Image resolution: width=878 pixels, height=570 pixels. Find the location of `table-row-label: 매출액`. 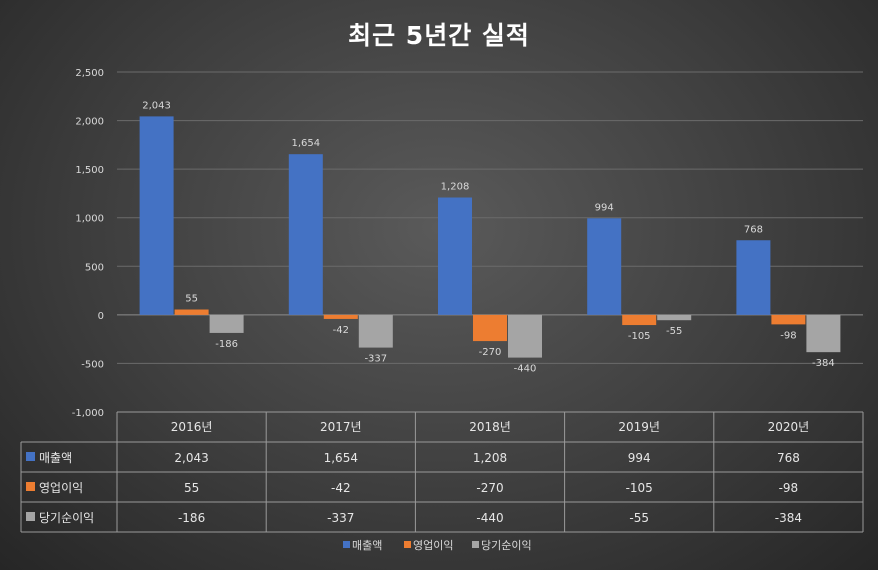

table-row-label: 매출액 is located at coordinates (55, 458).